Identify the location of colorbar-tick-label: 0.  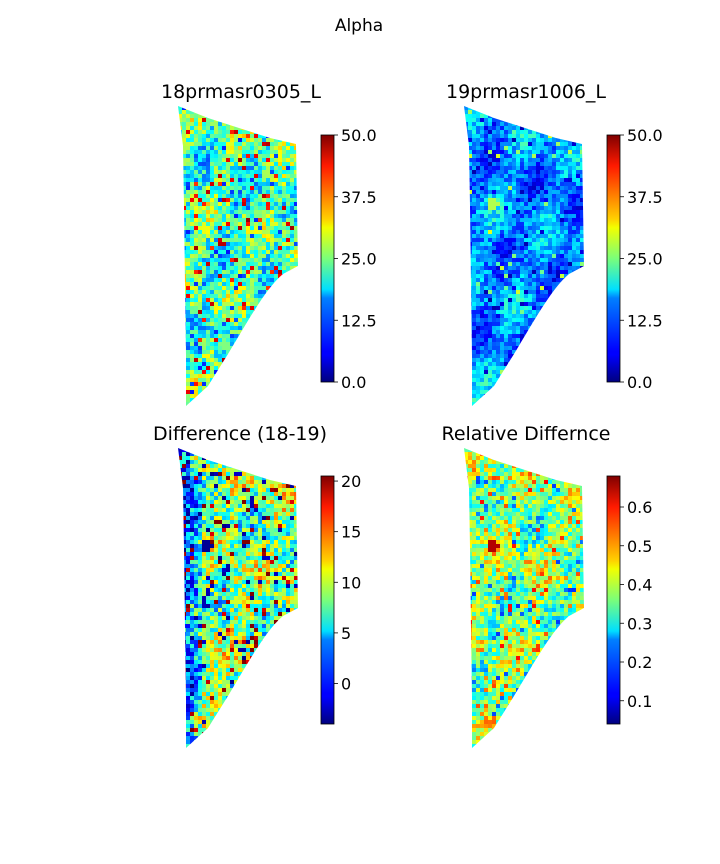
(346, 684).